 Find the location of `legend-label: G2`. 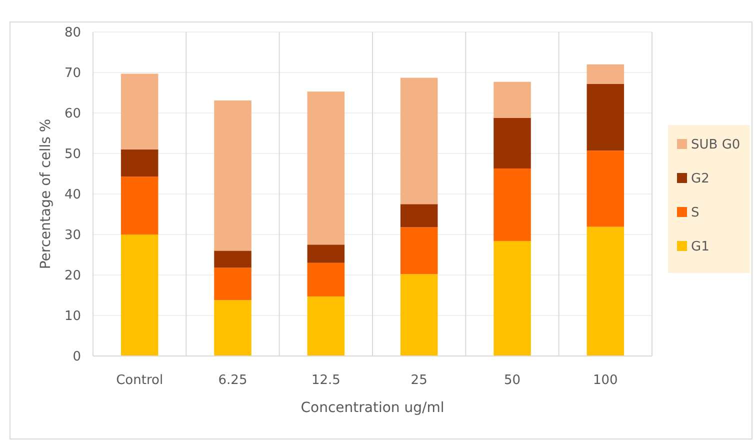

legend-label: G2 is located at coordinates (700, 179).